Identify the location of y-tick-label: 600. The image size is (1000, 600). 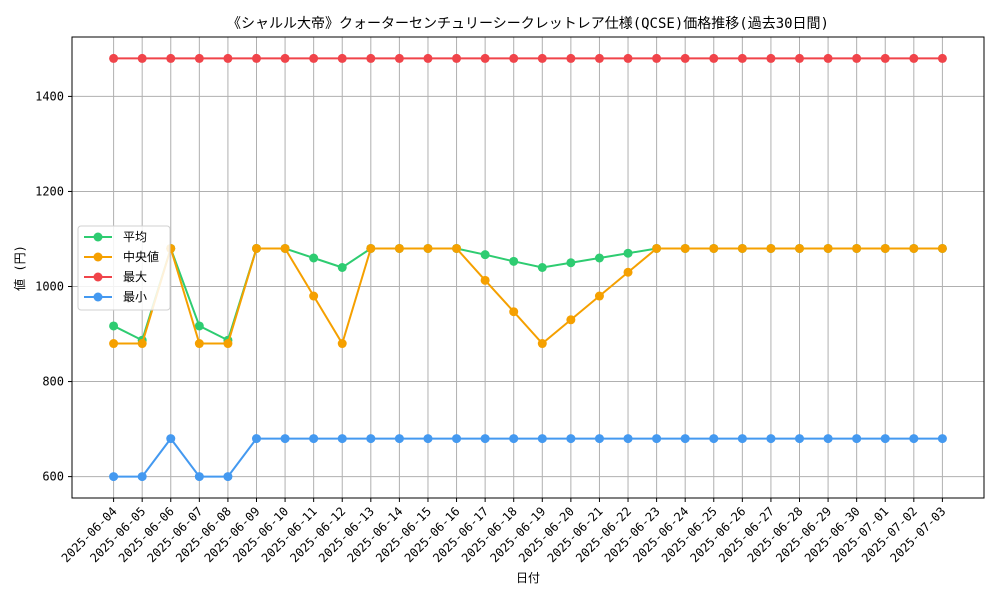
(53, 477).